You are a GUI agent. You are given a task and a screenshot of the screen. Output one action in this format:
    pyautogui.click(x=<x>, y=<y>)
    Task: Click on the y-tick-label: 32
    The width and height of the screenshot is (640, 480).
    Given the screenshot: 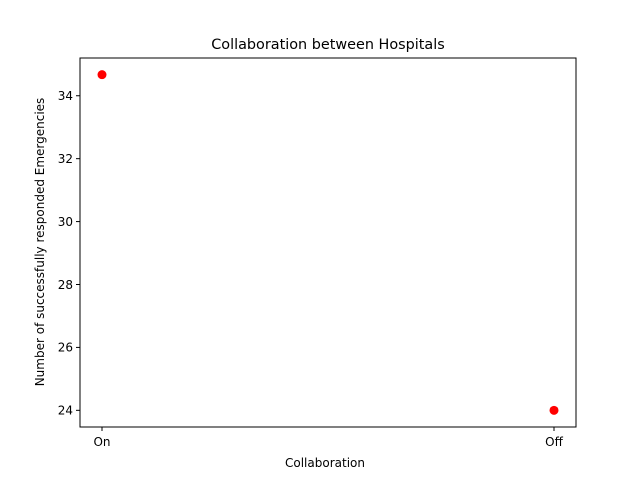 What is the action you would take?
    pyautogui.click(x=65, y=159)
    